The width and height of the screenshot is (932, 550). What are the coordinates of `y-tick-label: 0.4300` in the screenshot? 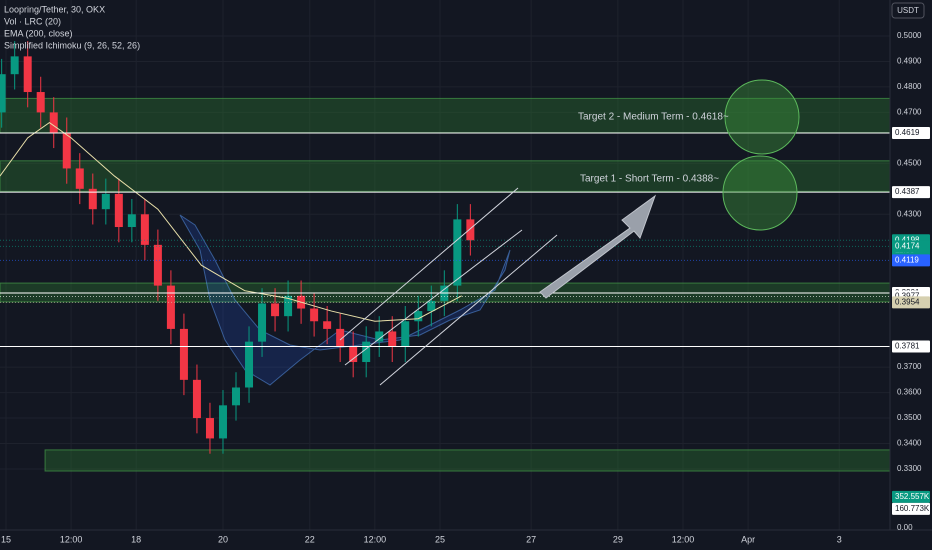 It's located at (909, 213).